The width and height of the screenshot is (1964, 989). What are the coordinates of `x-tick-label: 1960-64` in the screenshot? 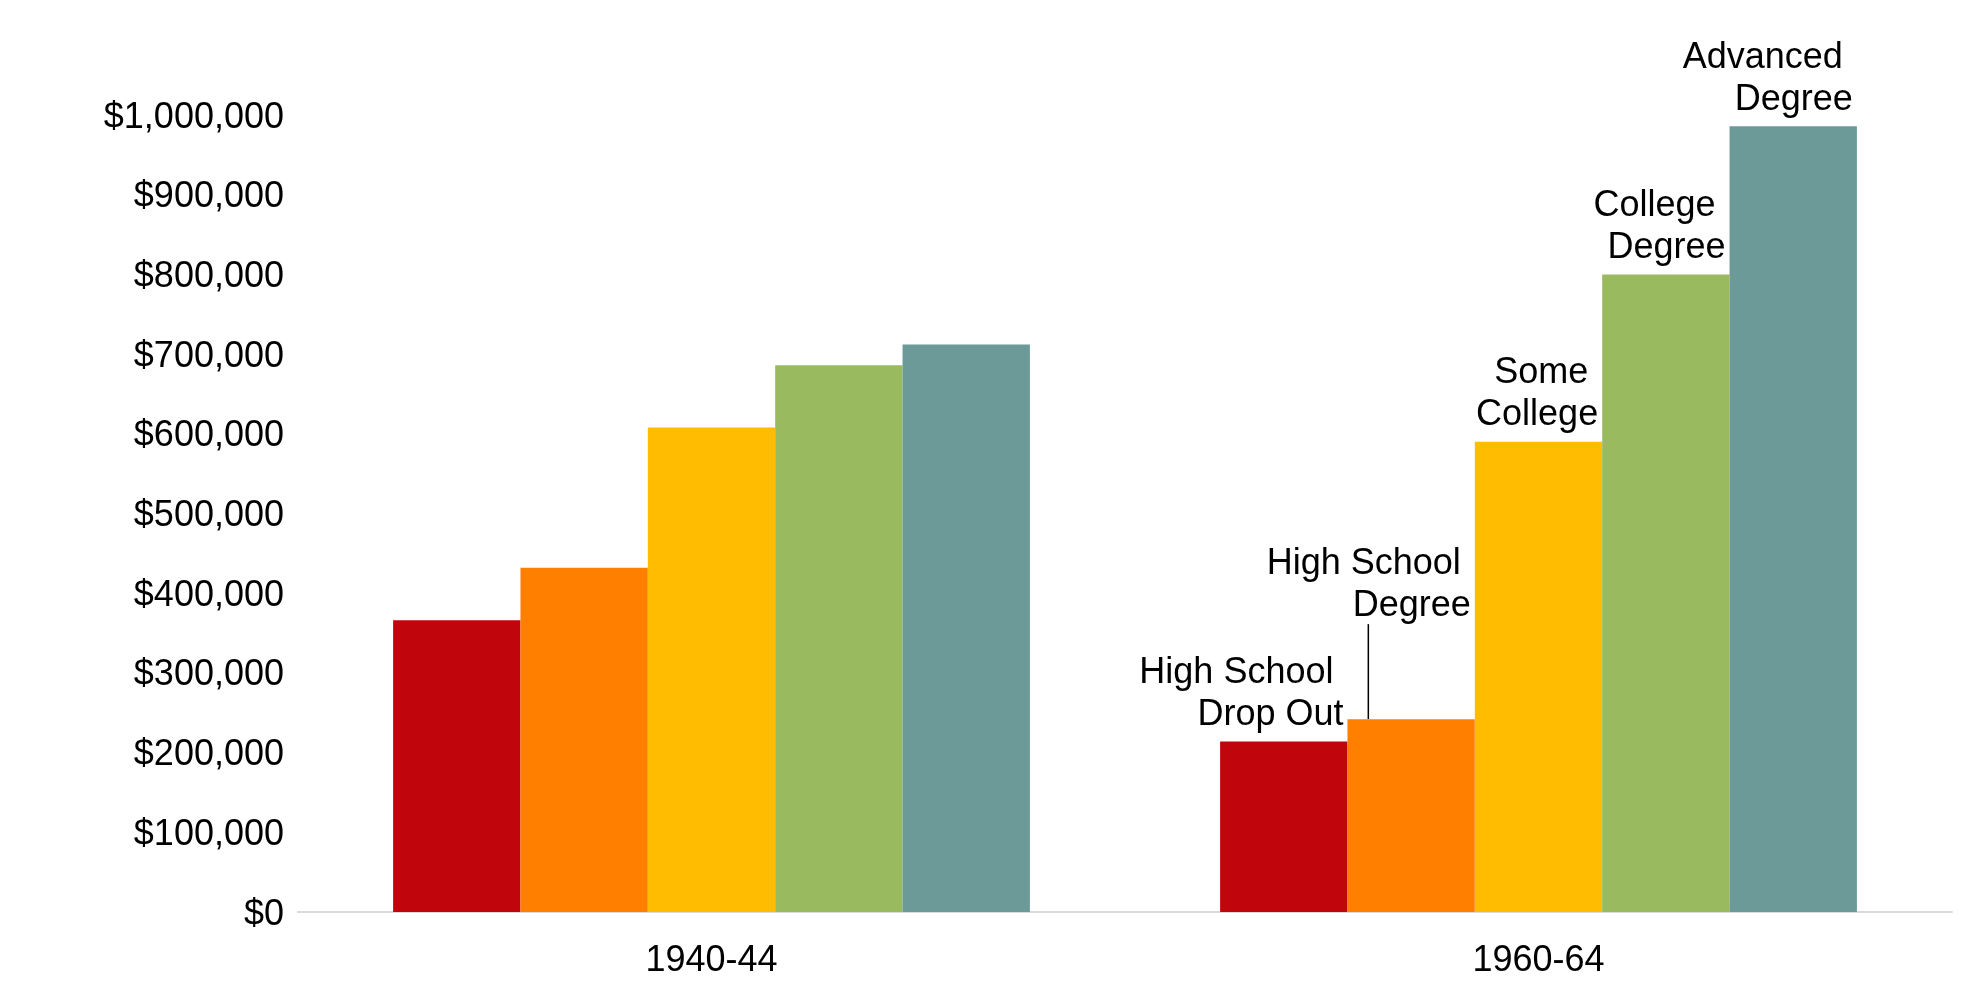 It's located at (1538, 958).